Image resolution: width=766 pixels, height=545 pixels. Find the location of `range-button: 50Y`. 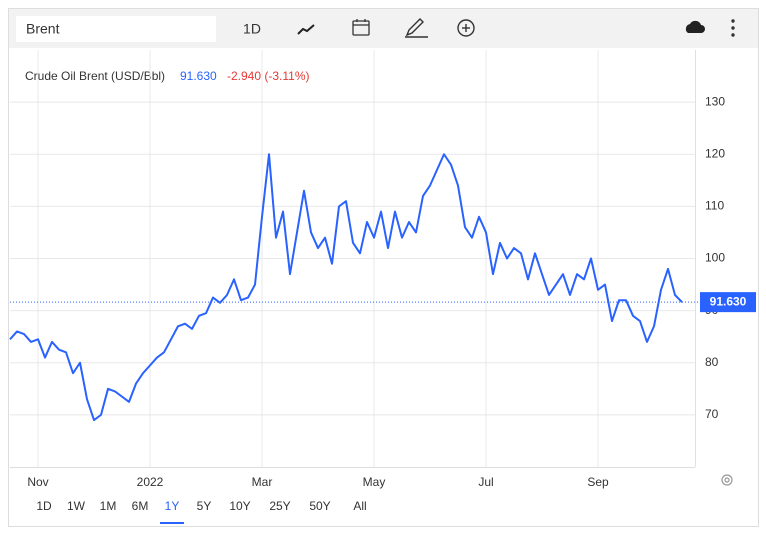

range-button: 50Y is located at coordinates (319, 506).